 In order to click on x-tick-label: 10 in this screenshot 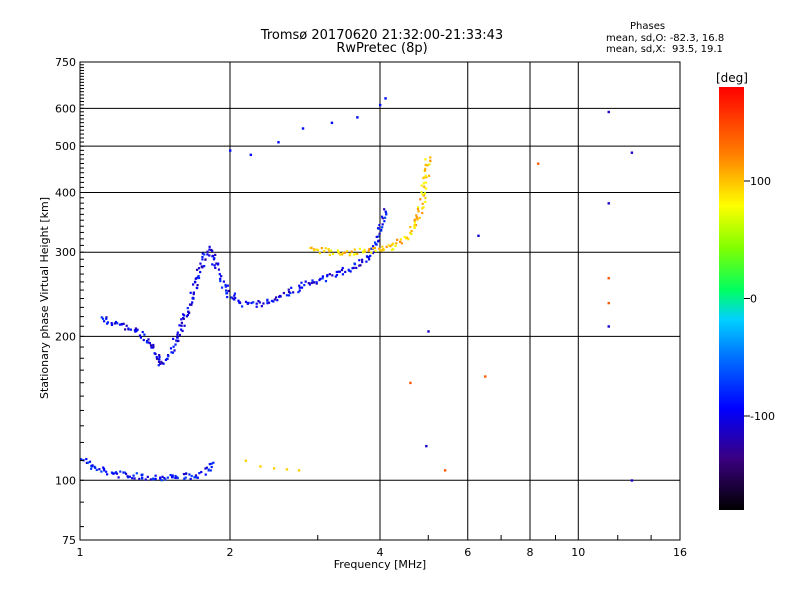, I will do `click(578, 552)`.